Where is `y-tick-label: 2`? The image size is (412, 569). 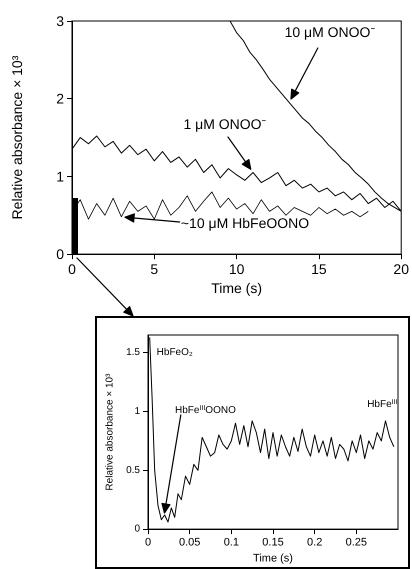
y-tick-label: 2 is located at coordinates (60, 98).